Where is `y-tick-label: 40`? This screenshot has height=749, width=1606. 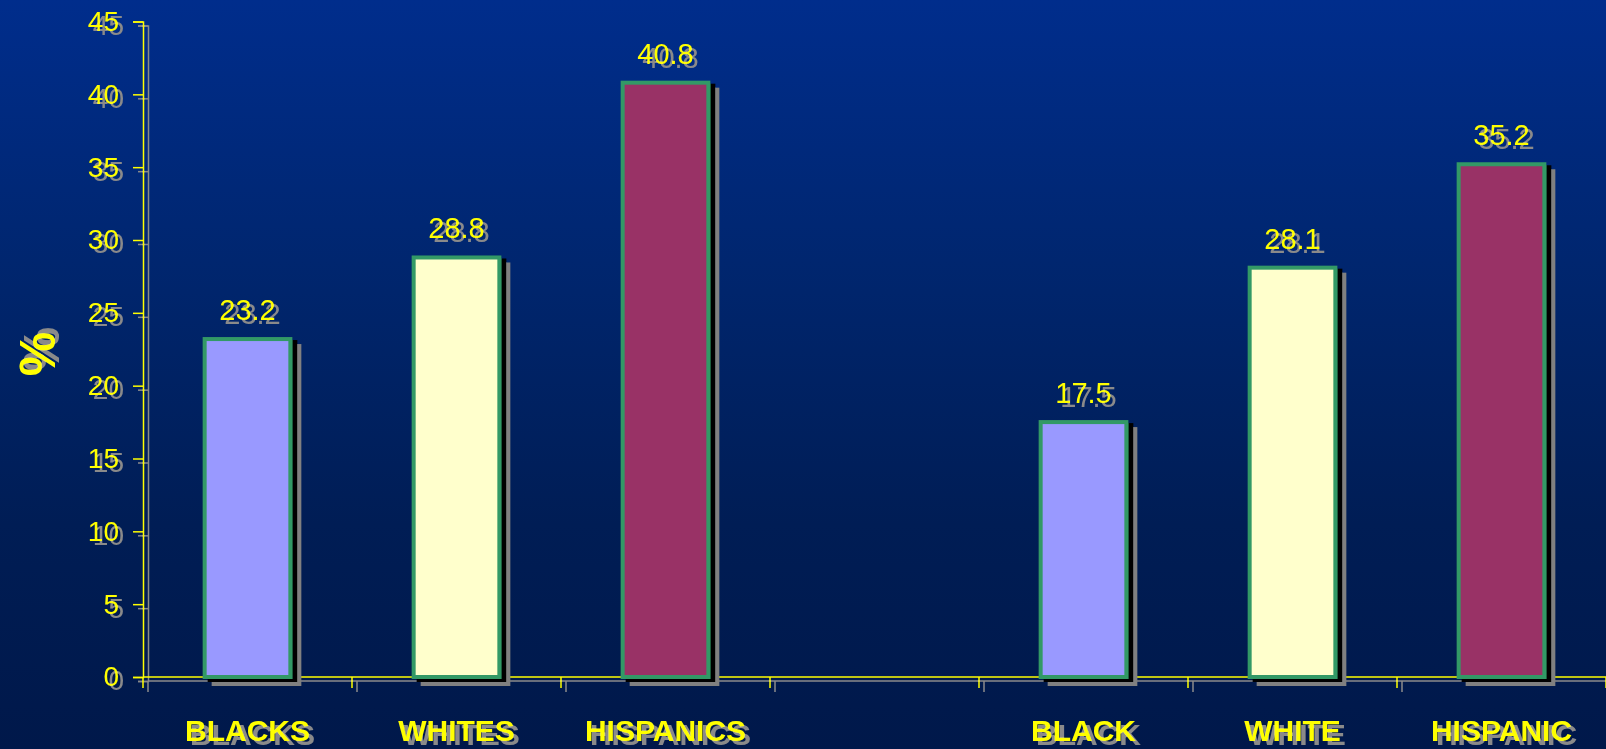 y-tick-label: 40 is located at coordinates (103, 94).